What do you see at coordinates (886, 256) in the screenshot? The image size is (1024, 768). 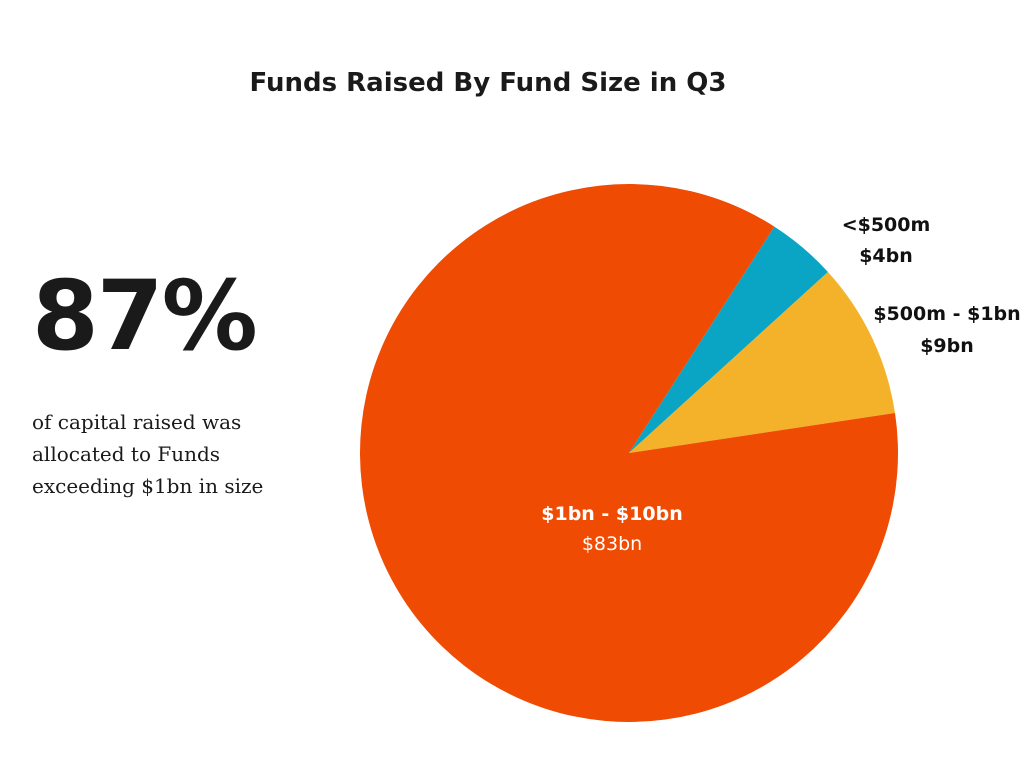 I see `slice-value-label: $4bn` at bounding box center [886, 256].